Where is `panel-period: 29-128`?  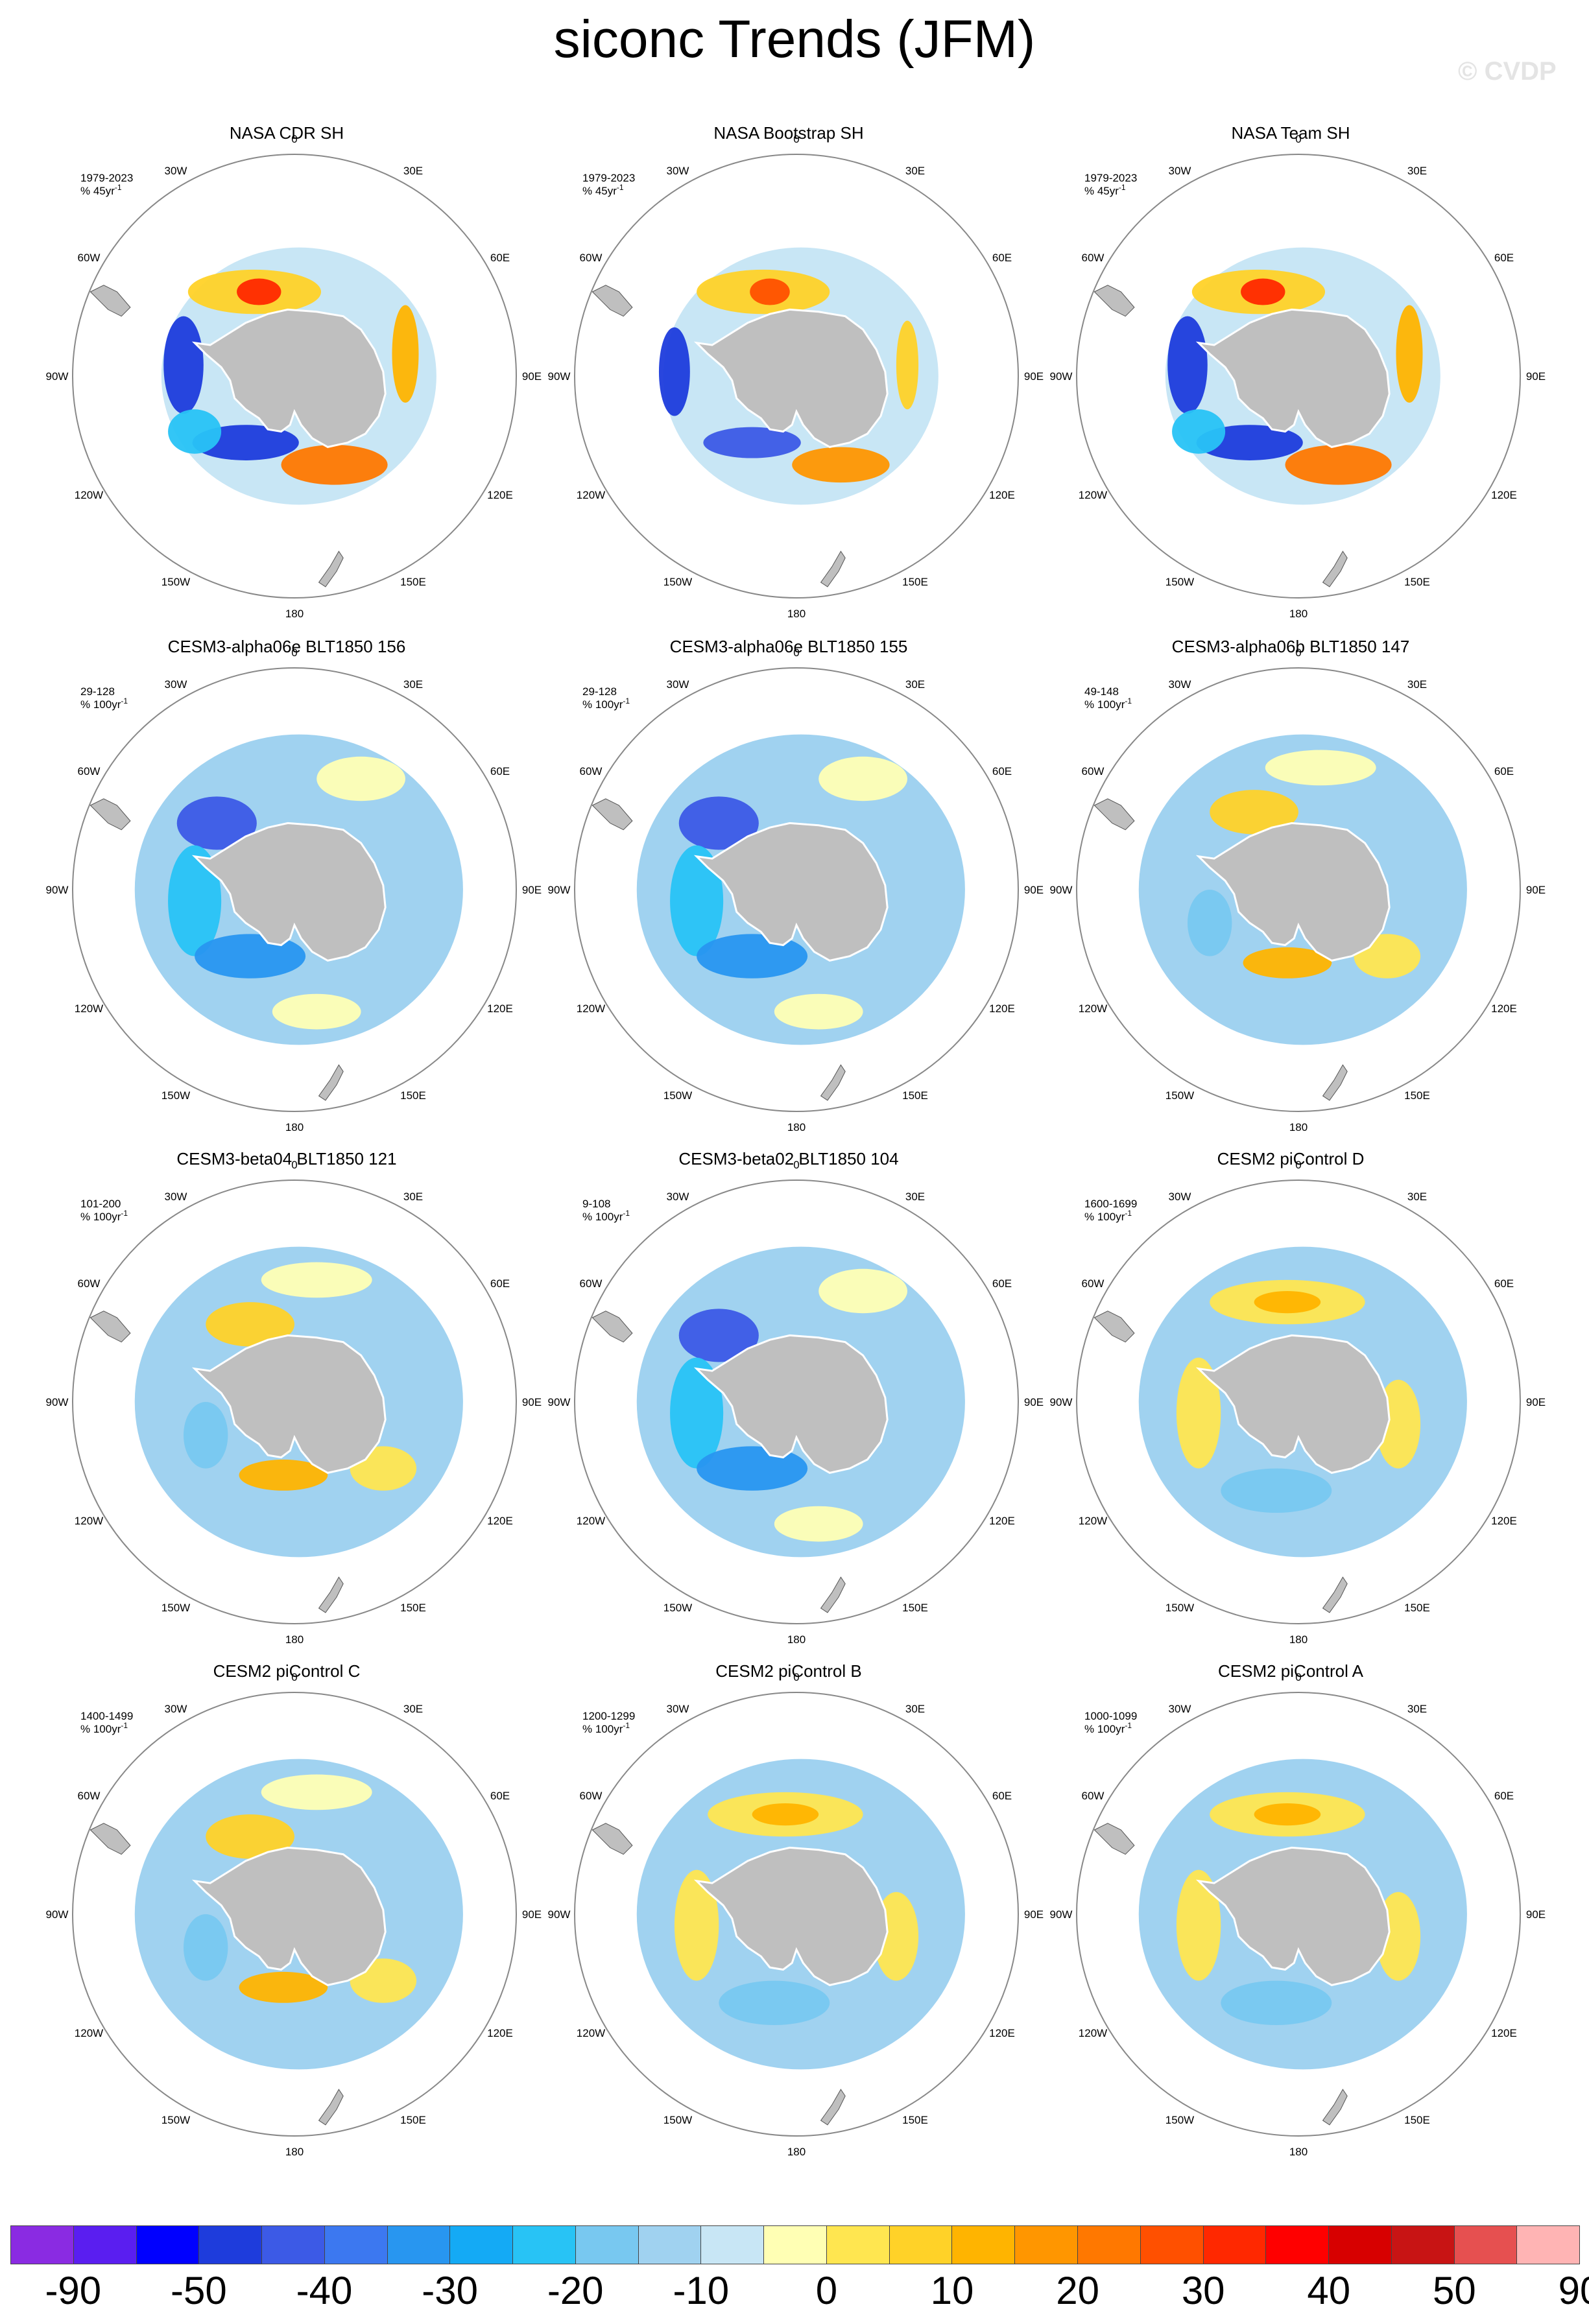
panel-period: 29-128 is located at coordinates (599, 691).